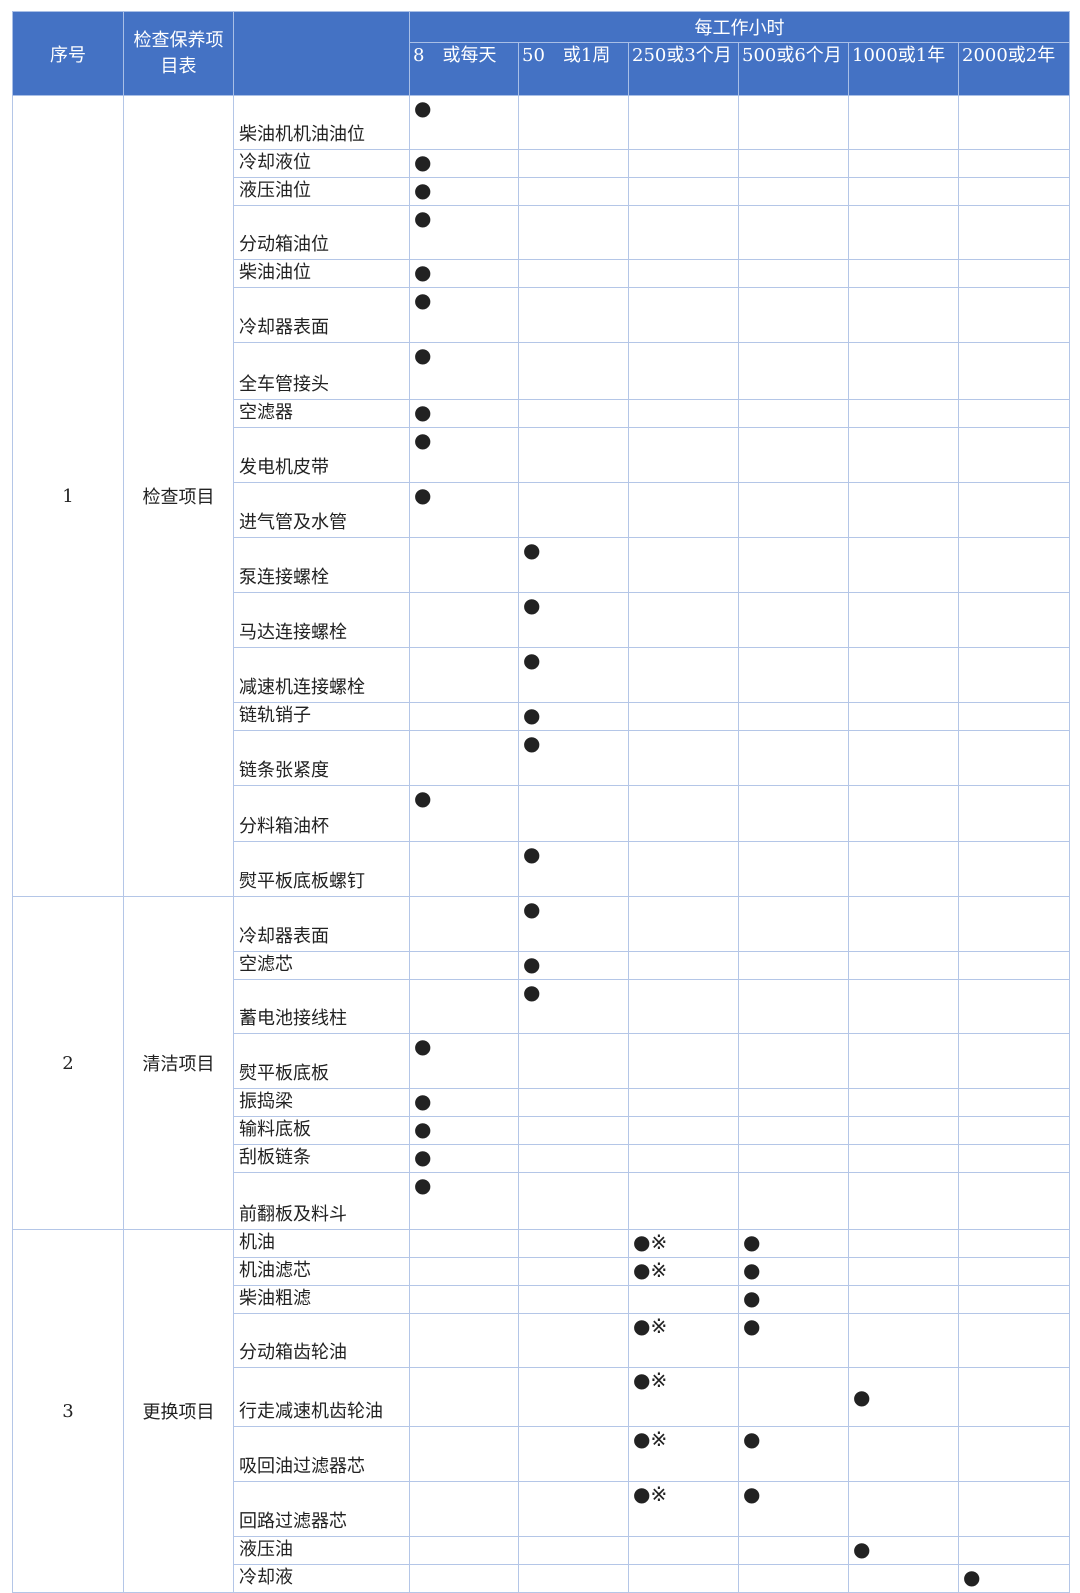  I want to click on interval-mark: ●※, so click(683, 1243).